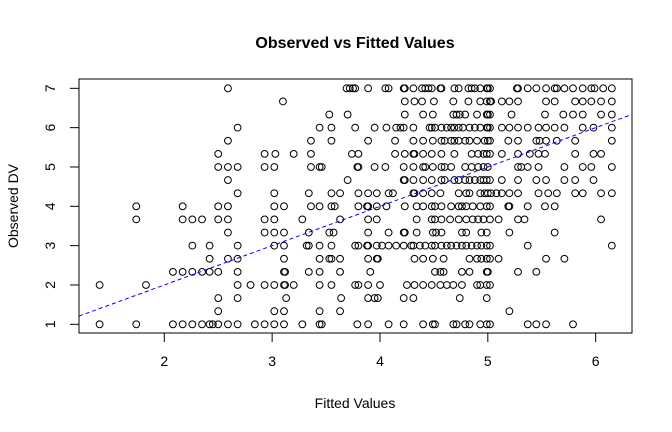 The image size is (672, 432). Describe the element at coordinates (380, 350) in the screenshot. I see `x-axis: 2 3 4 5 6` at that location.